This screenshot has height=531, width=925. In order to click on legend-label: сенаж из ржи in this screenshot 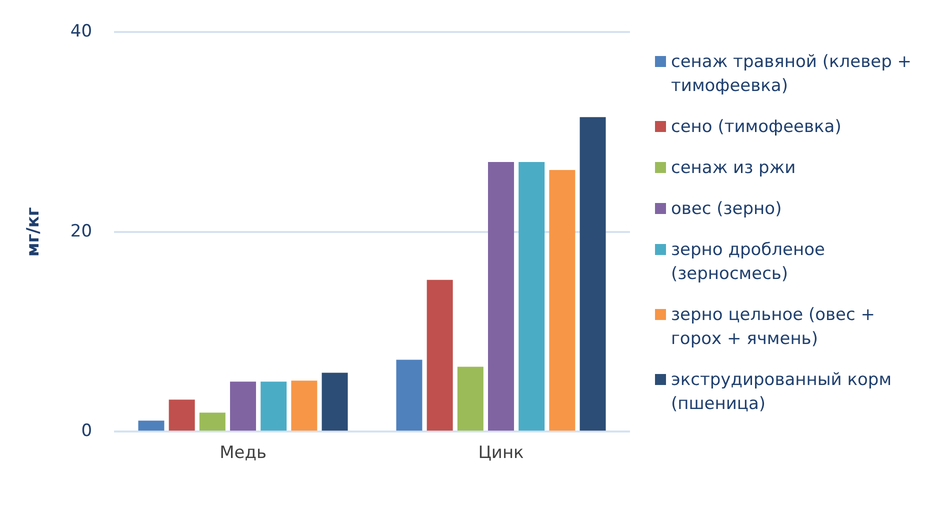, I will do `click(733, 168)`.